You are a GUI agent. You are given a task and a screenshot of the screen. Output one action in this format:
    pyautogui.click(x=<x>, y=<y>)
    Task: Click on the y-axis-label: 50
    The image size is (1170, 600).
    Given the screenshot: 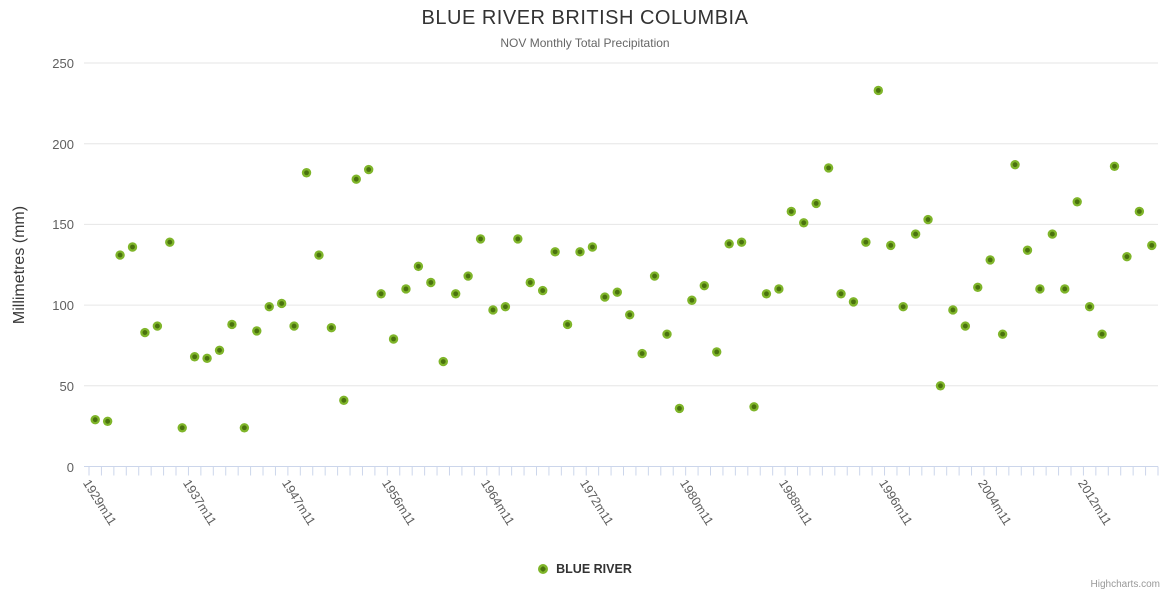 What is the action you would take?
    pyautogui.click(x=66, y=386)
    